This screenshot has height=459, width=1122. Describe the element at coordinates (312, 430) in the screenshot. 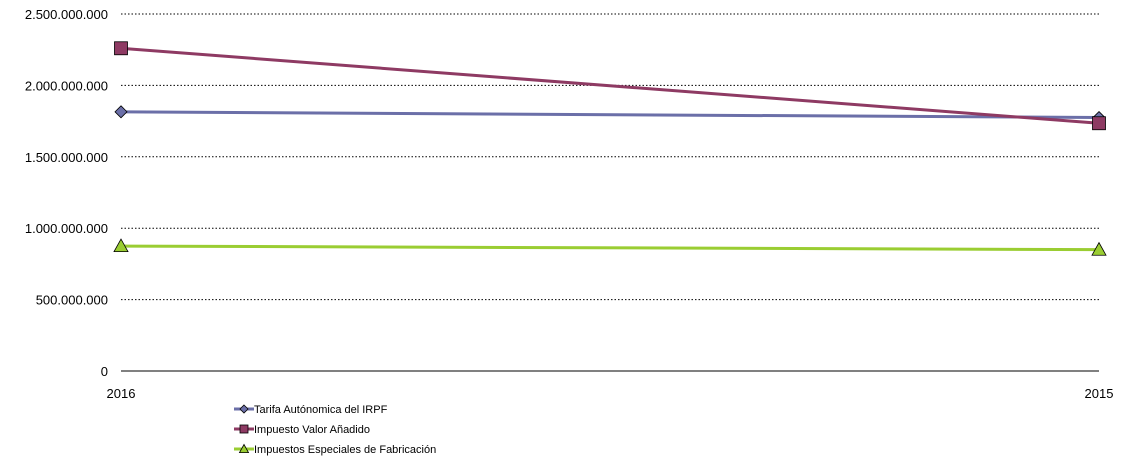

I see `legend-label: Impuesto Valor Añadido` at that location.